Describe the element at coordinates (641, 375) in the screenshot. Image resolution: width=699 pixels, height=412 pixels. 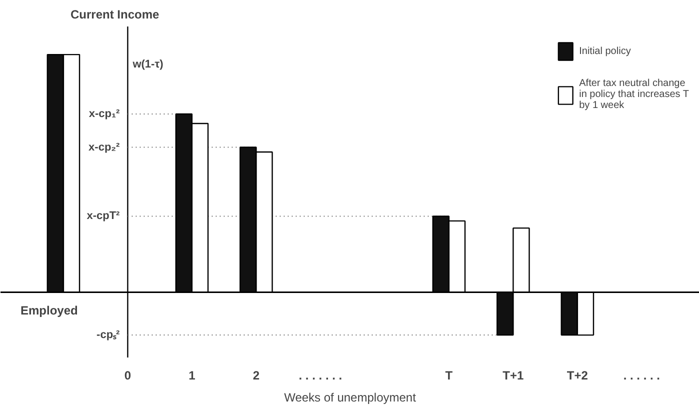
I see `x-tick-label: . . . . . .` at that location.